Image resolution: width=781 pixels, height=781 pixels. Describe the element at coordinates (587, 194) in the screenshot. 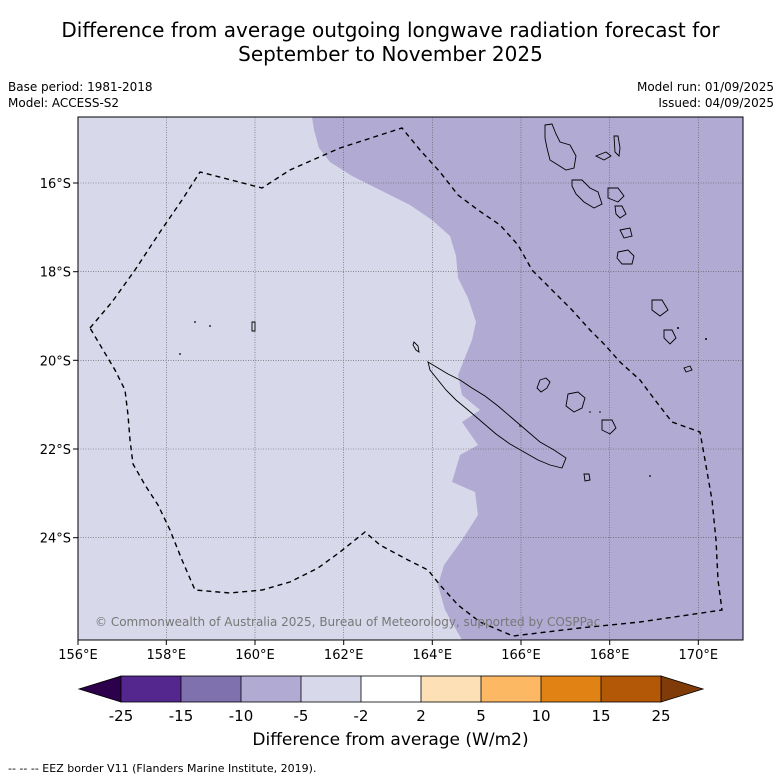

I see `vanuatu-malakula` at that location.